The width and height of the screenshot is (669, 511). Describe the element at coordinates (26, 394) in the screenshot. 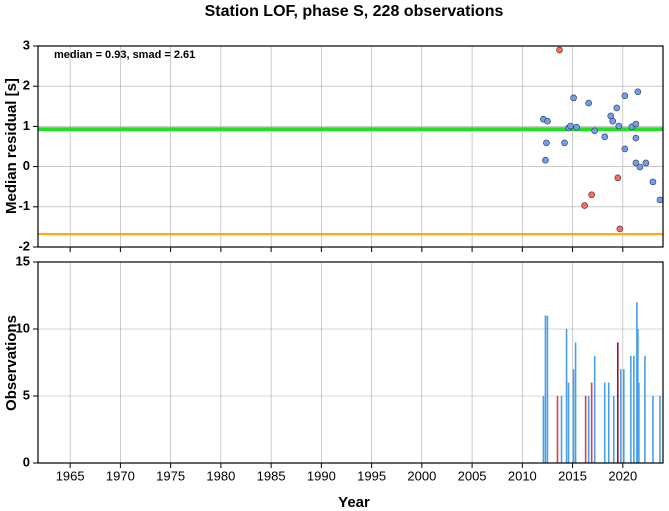

I see `y-tick-label: 5` at that location.